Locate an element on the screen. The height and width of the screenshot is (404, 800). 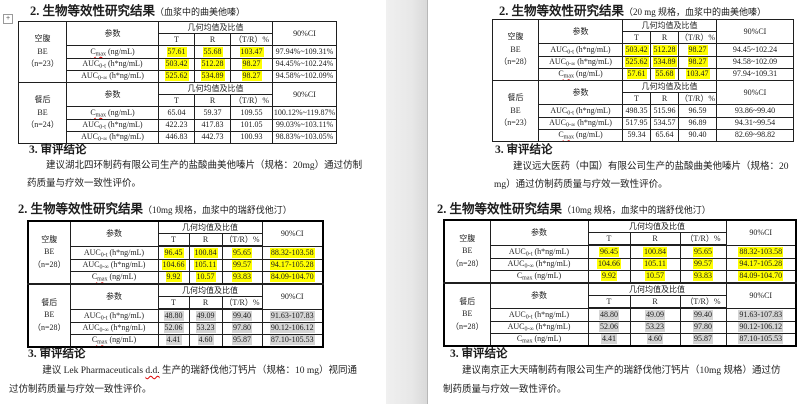
t-value-cell: 446.83 is located at coordinates (176, 137).